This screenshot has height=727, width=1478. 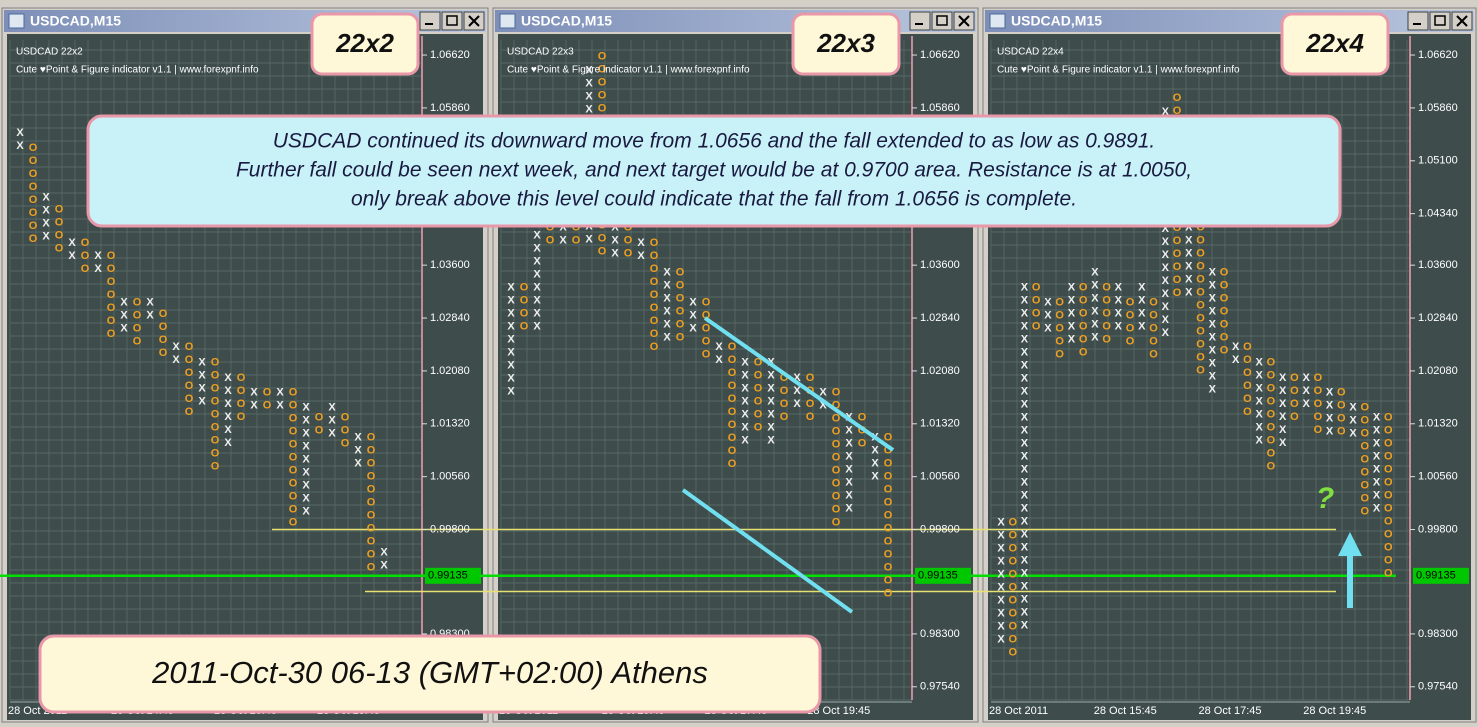 I want to click on price-label: 0.99800, so click(x=1438, y=529).